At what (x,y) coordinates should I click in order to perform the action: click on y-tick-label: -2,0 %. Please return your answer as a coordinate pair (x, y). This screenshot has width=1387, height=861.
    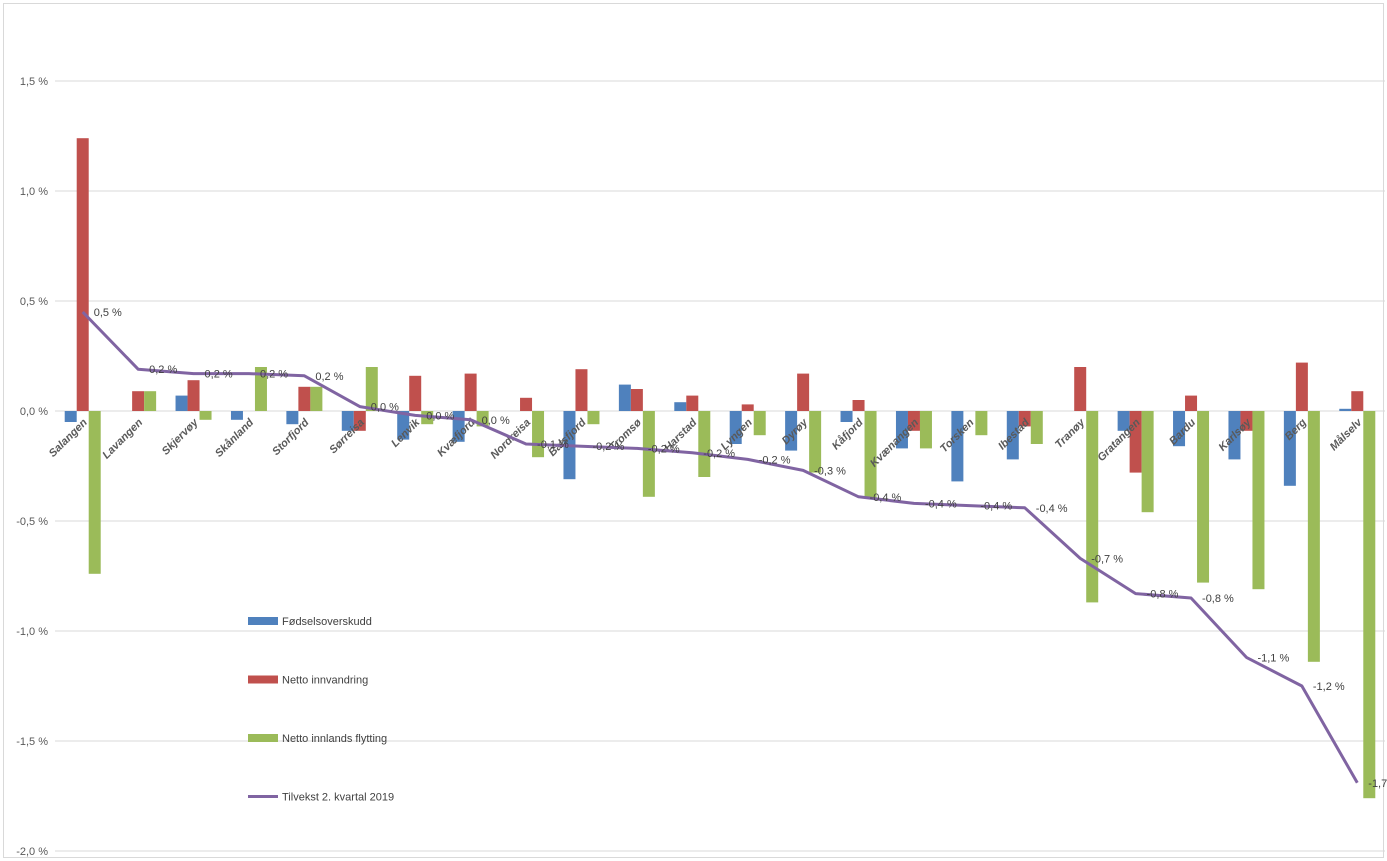
    Looking at the image, I should click on (32, 852).